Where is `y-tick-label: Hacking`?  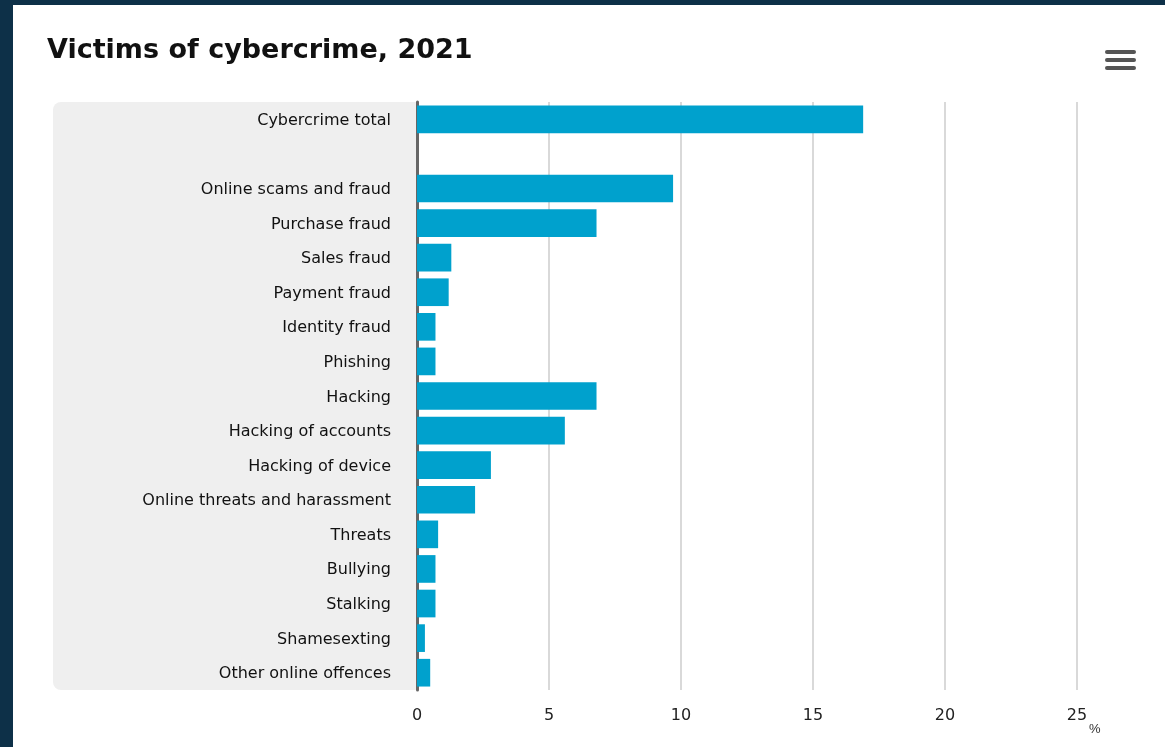
y-tick-label: Hacking is located at coordinates (358, 396).